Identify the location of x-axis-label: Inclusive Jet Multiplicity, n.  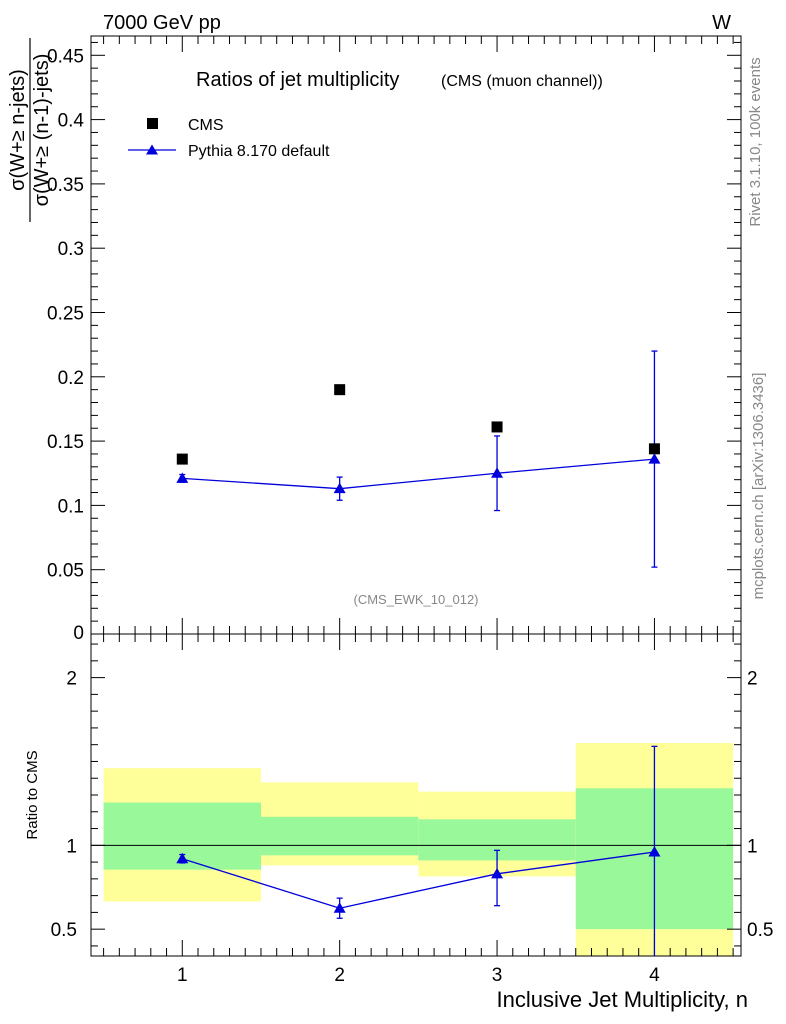
(622, 999).